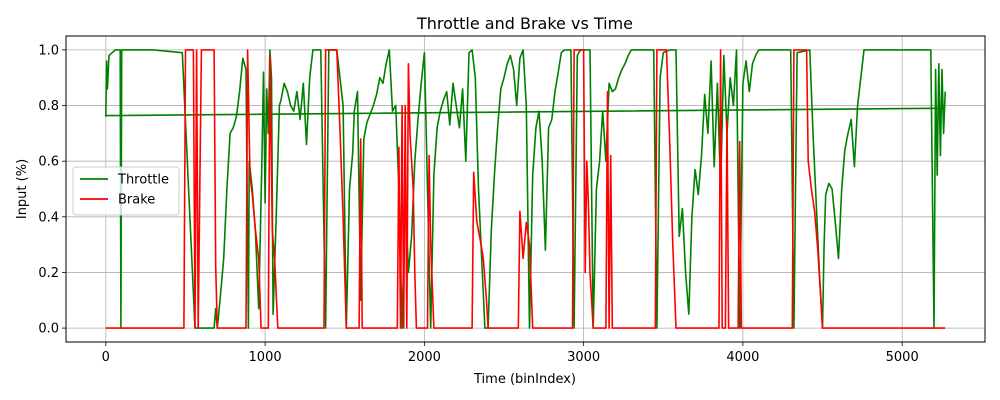 The image size is (1000, 400). I want to click on y-tick-label: 0.6, so click(48, 162).